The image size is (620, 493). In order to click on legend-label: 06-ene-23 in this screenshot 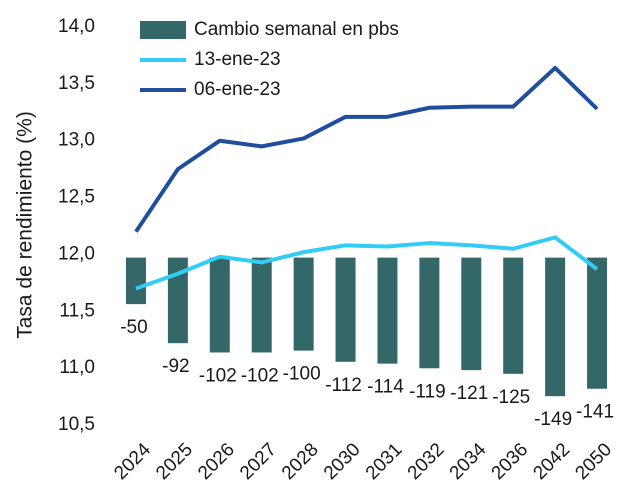, I will do `click(237, 89)`.